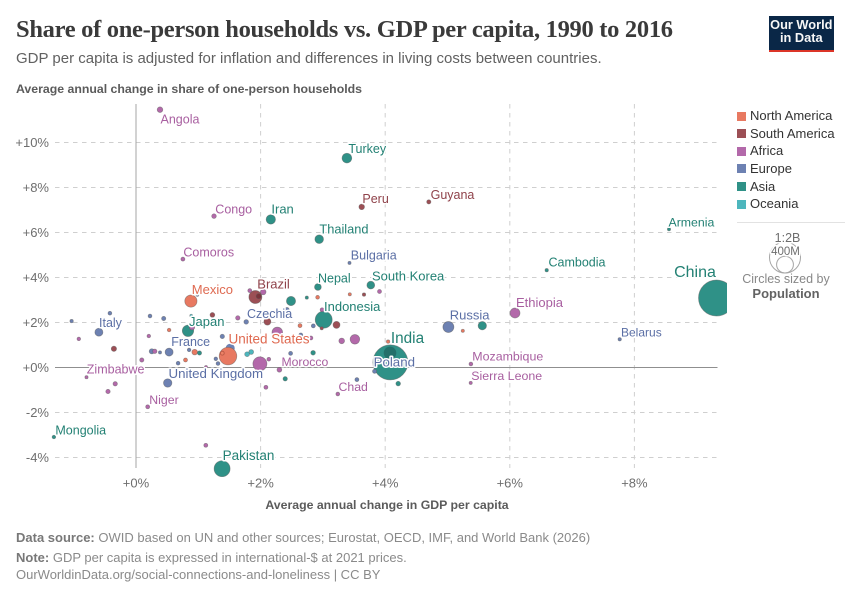 The image size is (850, 600). What do you see at coordinates (208, 252) in the screenshot?
I see `svg-text: Comoros` at bounding box center [208, 252].